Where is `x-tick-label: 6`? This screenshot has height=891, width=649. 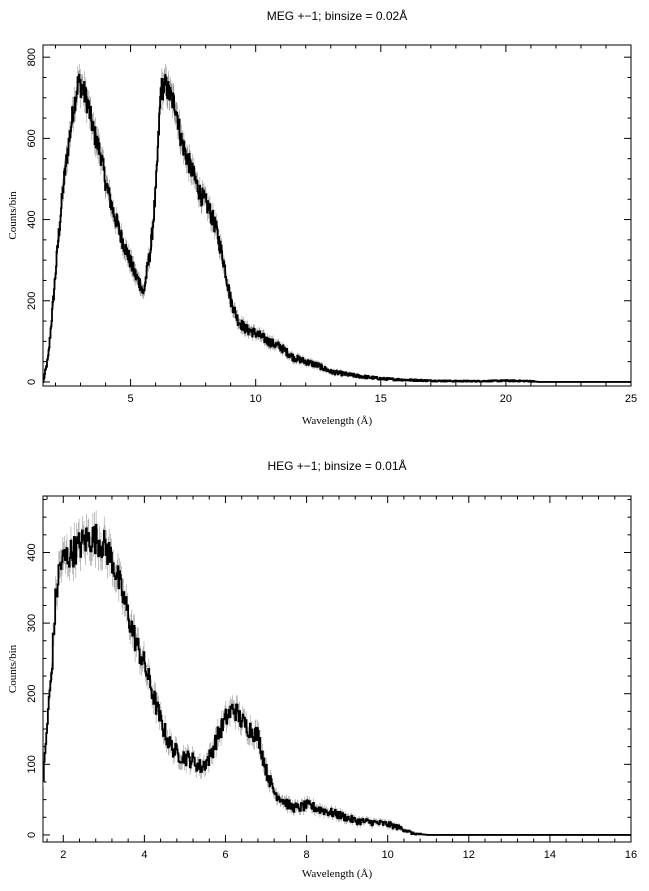 x-tick-label: 6 is located at coordinates (225, 855).